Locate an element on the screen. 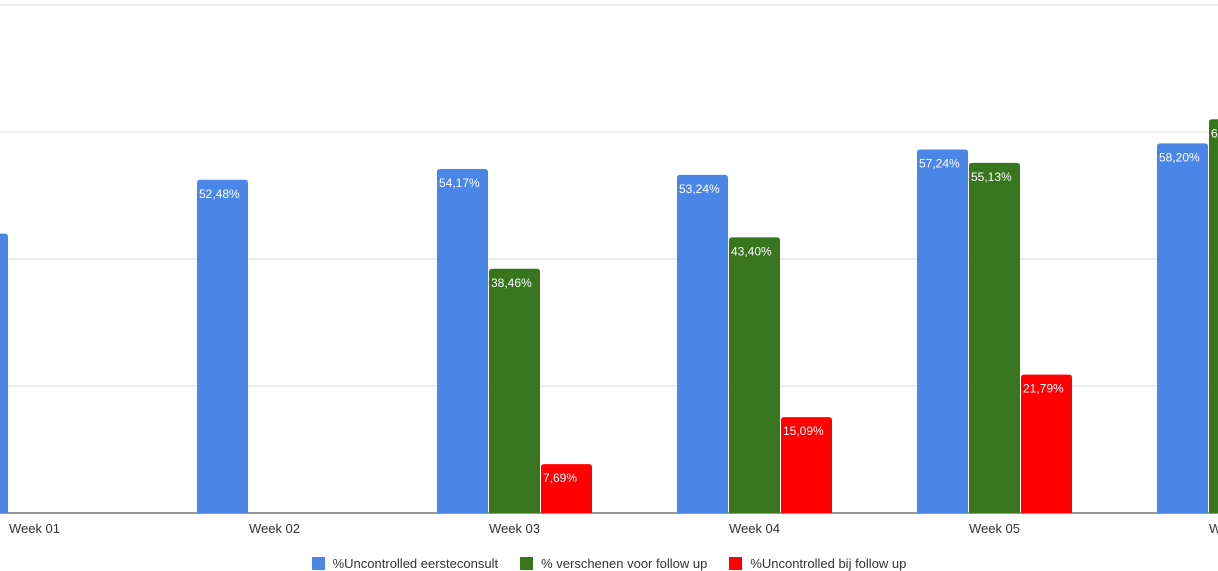 This screenshot has width=1218, height=571. x-tick-label: Week 04 is located at coordinates (754, 528).